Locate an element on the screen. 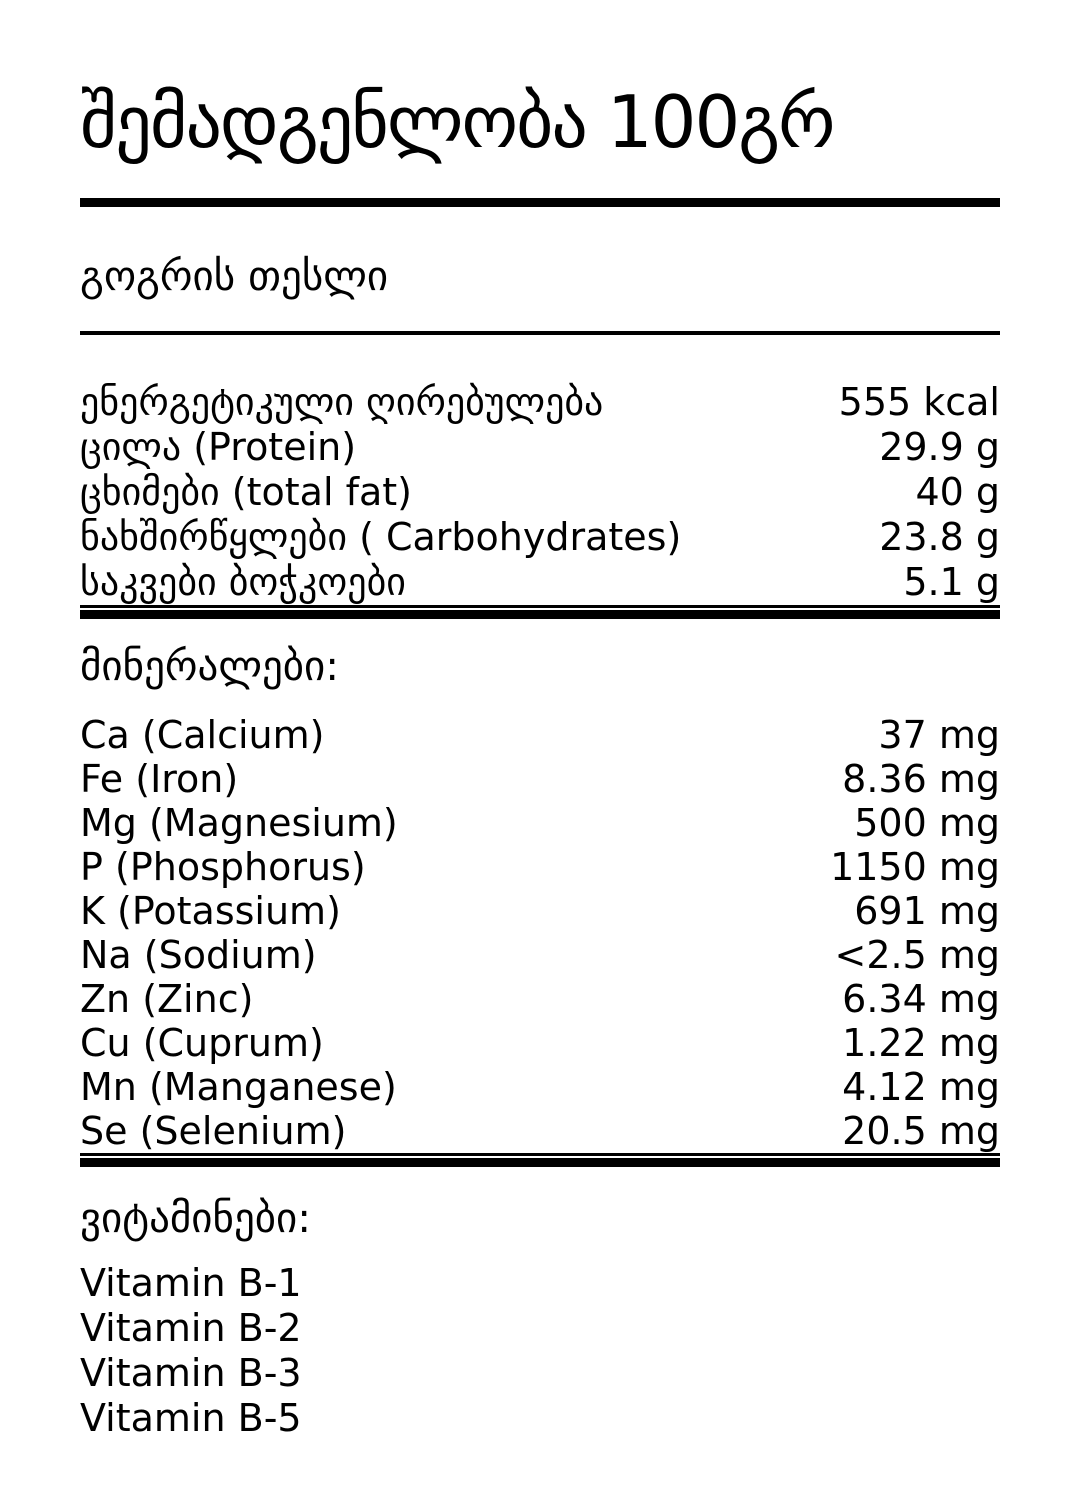 This screenshot has height=1500, width=1080. mineral-row: Mg (Magnesium) 500 mg is located at coordinates (540, 823).